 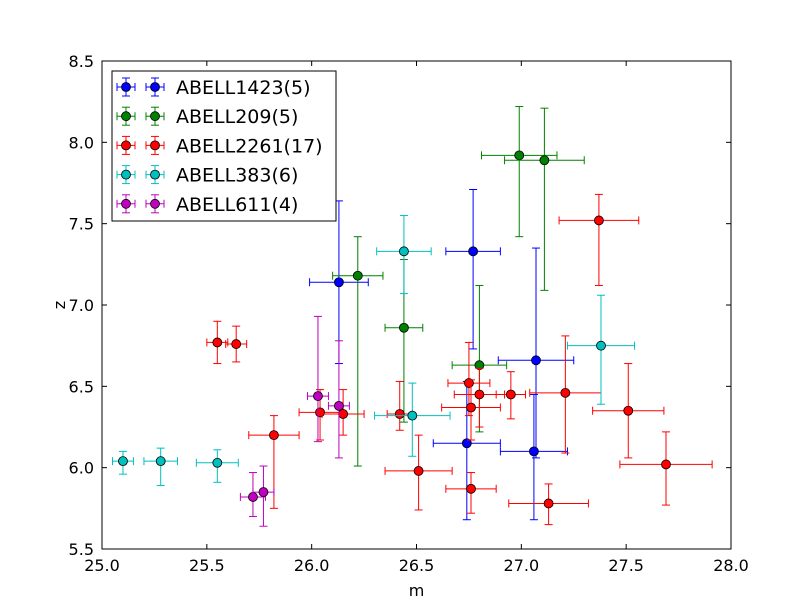 What do you see at coordinates (294, 421) in the screenshot?
I see `series-group` at bounding box center [294, 421].